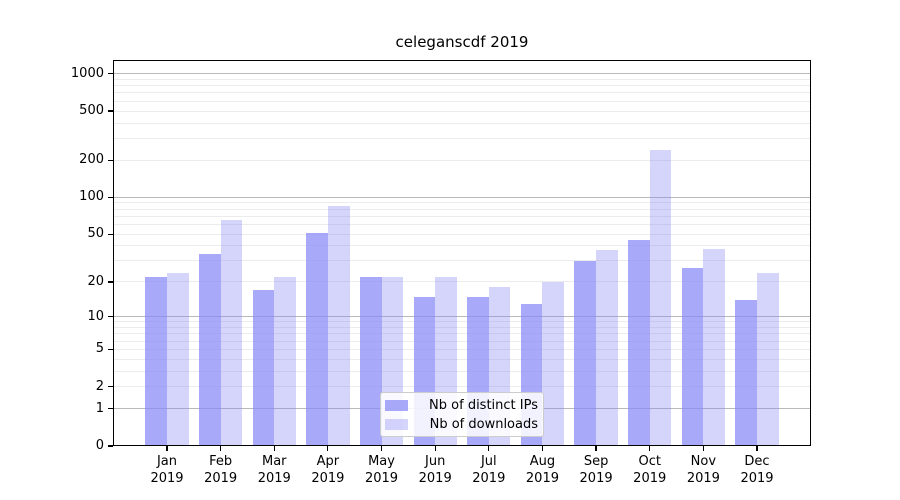 This screenshot has width=900, height=500. What do you see at coordinates (462, 42) in the screenshot?
I see `chart-title: celeganscdf 2019` at bounding box center [462, 42].